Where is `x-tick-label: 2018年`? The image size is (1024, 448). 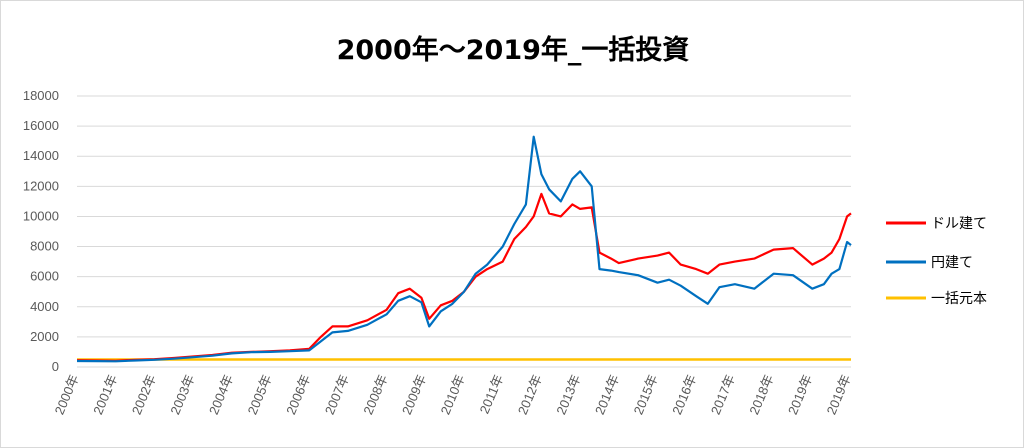 x-tick-label: 2018年 is located at coordinates (761, 394).